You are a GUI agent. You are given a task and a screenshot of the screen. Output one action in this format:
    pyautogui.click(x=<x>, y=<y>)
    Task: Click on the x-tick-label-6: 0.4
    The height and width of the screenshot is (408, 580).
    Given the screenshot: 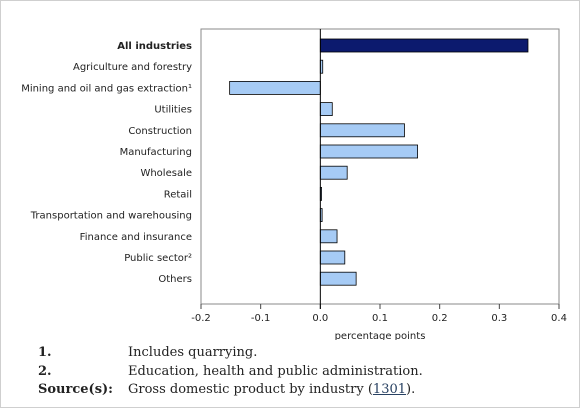 What is the action you would take?
    pyautogui.click(x=559, y=318)
    